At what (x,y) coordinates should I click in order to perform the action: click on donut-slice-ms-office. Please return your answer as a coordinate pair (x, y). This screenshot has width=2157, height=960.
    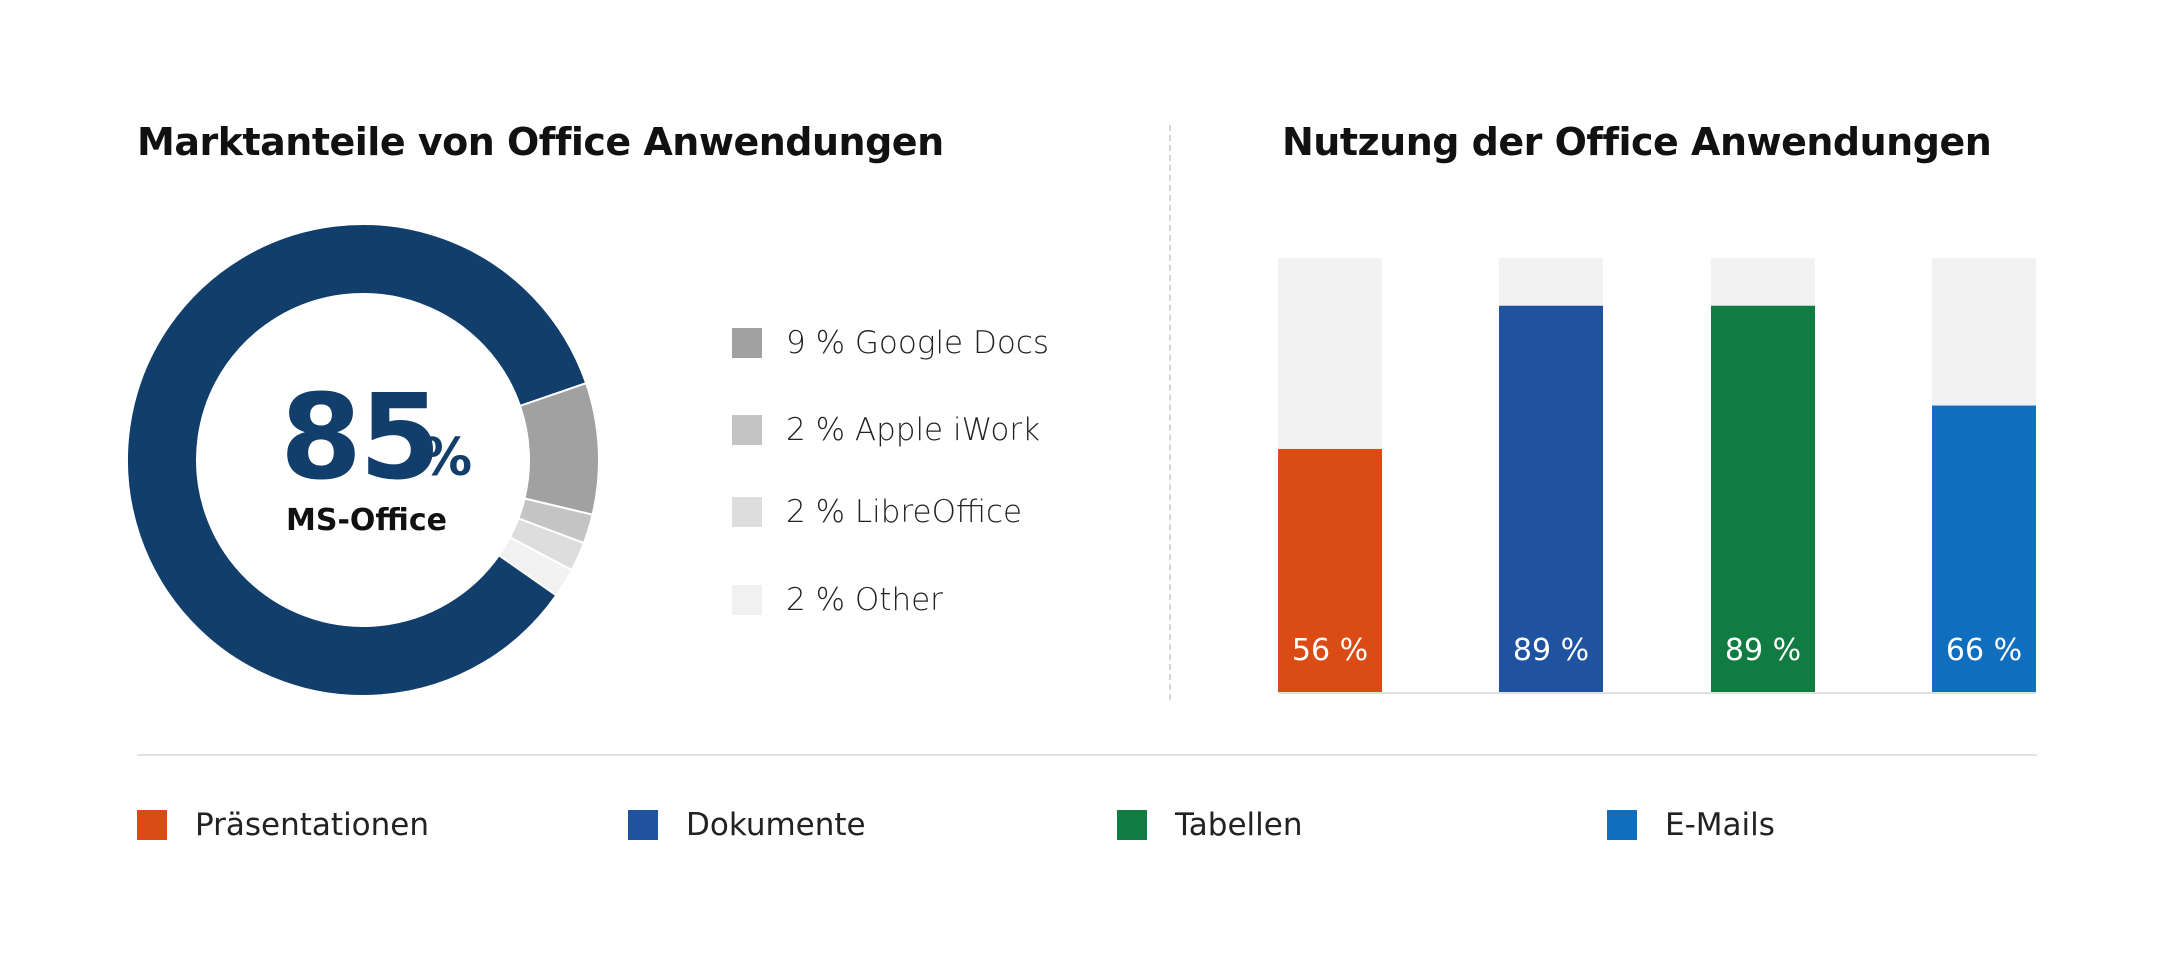
    Looking at the image, I should click on (357, 460).